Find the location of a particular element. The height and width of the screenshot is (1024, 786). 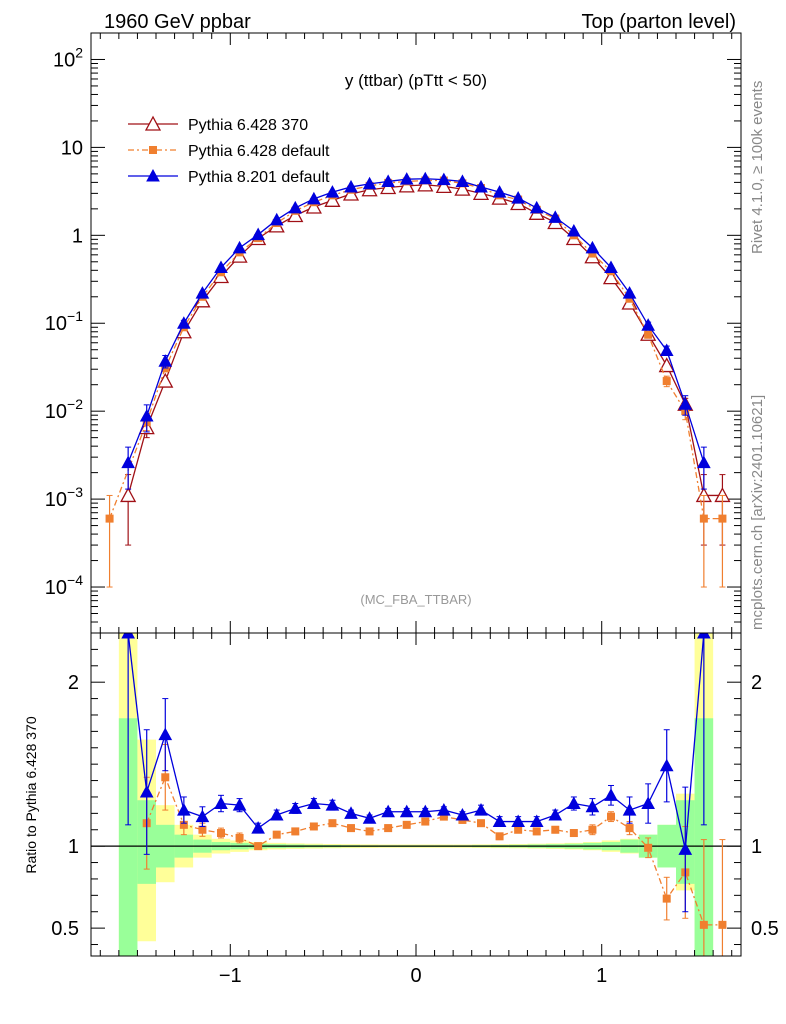

y-tick-label: 1 is located at coordinates (73, 847).